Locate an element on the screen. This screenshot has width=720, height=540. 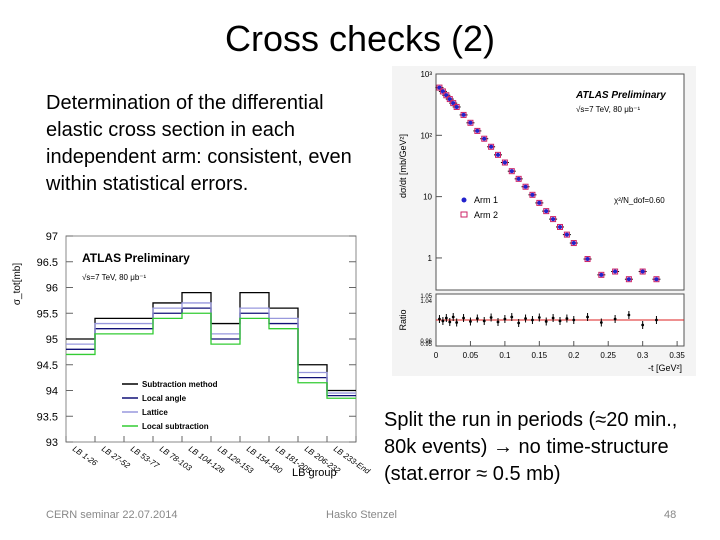
chart1-x-tick-label: 0.1 is located at coordinates (505, 355).